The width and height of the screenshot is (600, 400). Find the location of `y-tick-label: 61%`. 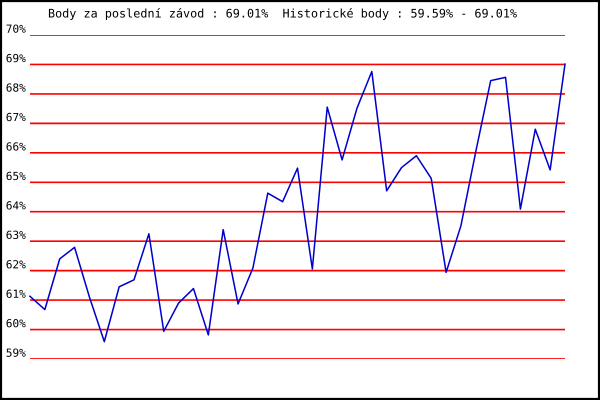

y-tick-label: 61% is located at coordinates (16, 294).